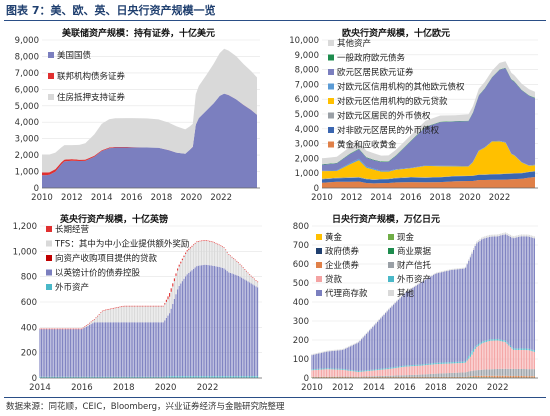  I want to click on plot-area, so click(423, 305).